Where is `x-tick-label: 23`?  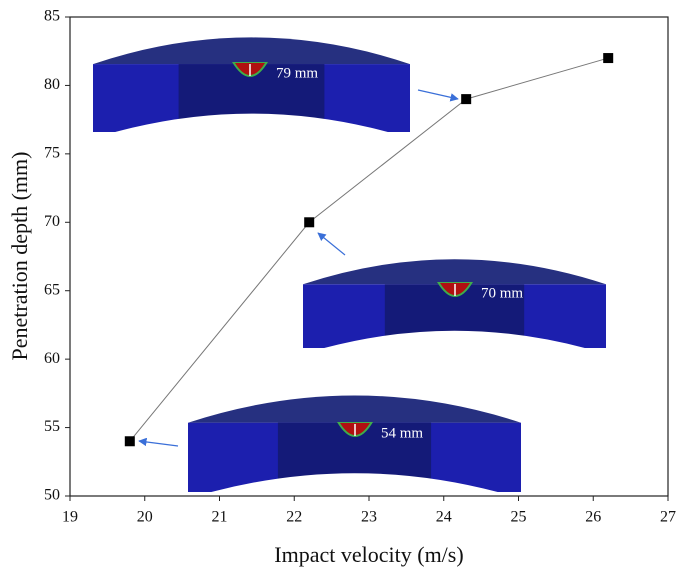 x-tick-label: 23 is located at coordinates (369, 517).